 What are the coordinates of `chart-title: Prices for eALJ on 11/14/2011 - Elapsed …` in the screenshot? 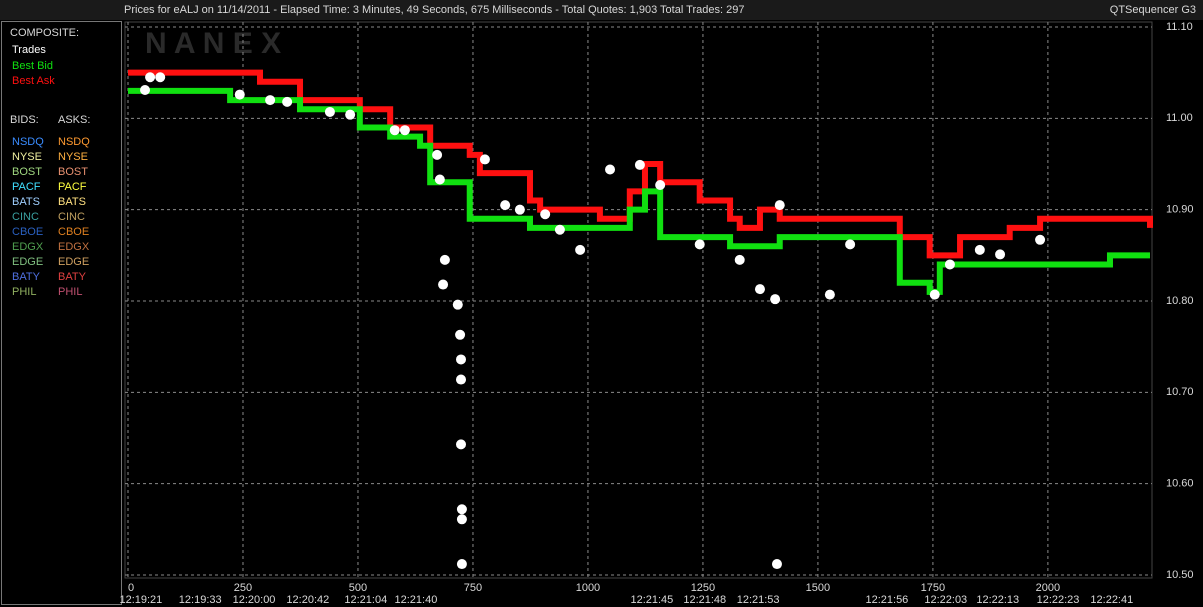 It's located at (434, 10).